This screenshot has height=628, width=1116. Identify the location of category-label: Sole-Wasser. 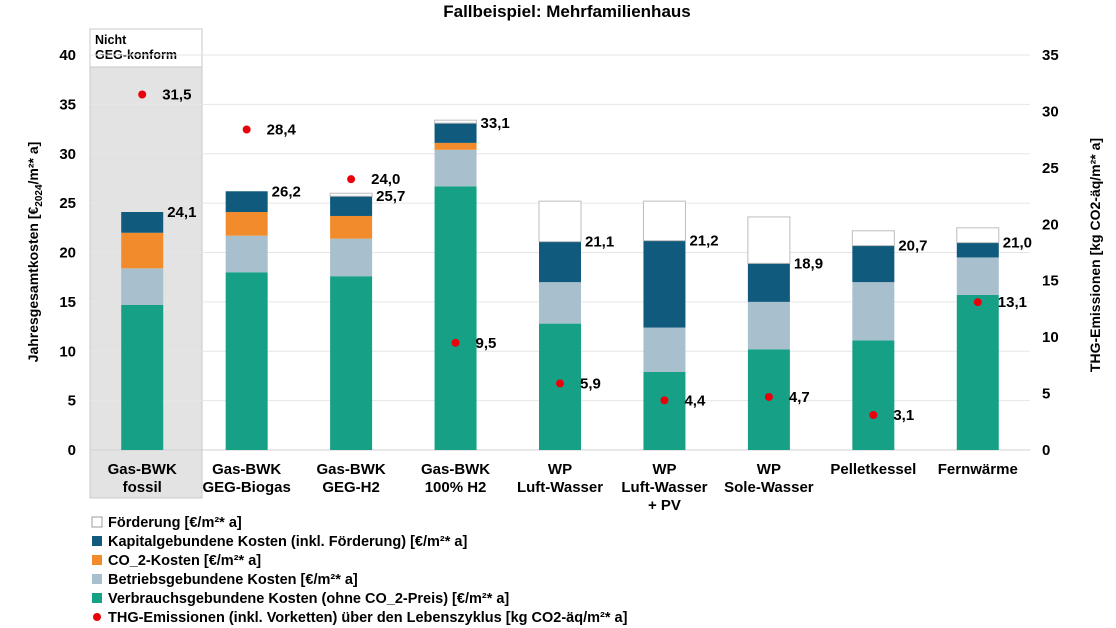
(769, 487).